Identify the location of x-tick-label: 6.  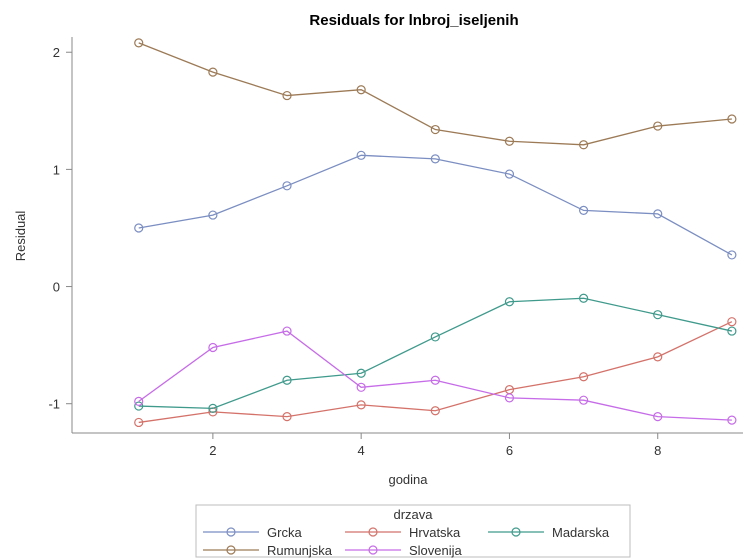
(509, 450).